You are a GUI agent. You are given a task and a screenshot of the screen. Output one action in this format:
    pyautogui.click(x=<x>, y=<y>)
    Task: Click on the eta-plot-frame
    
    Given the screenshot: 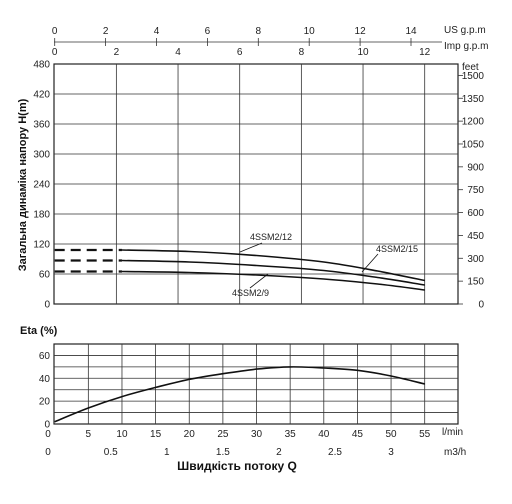 What is the action you would take?
    pyautogui.click(x=256, y=384)
    